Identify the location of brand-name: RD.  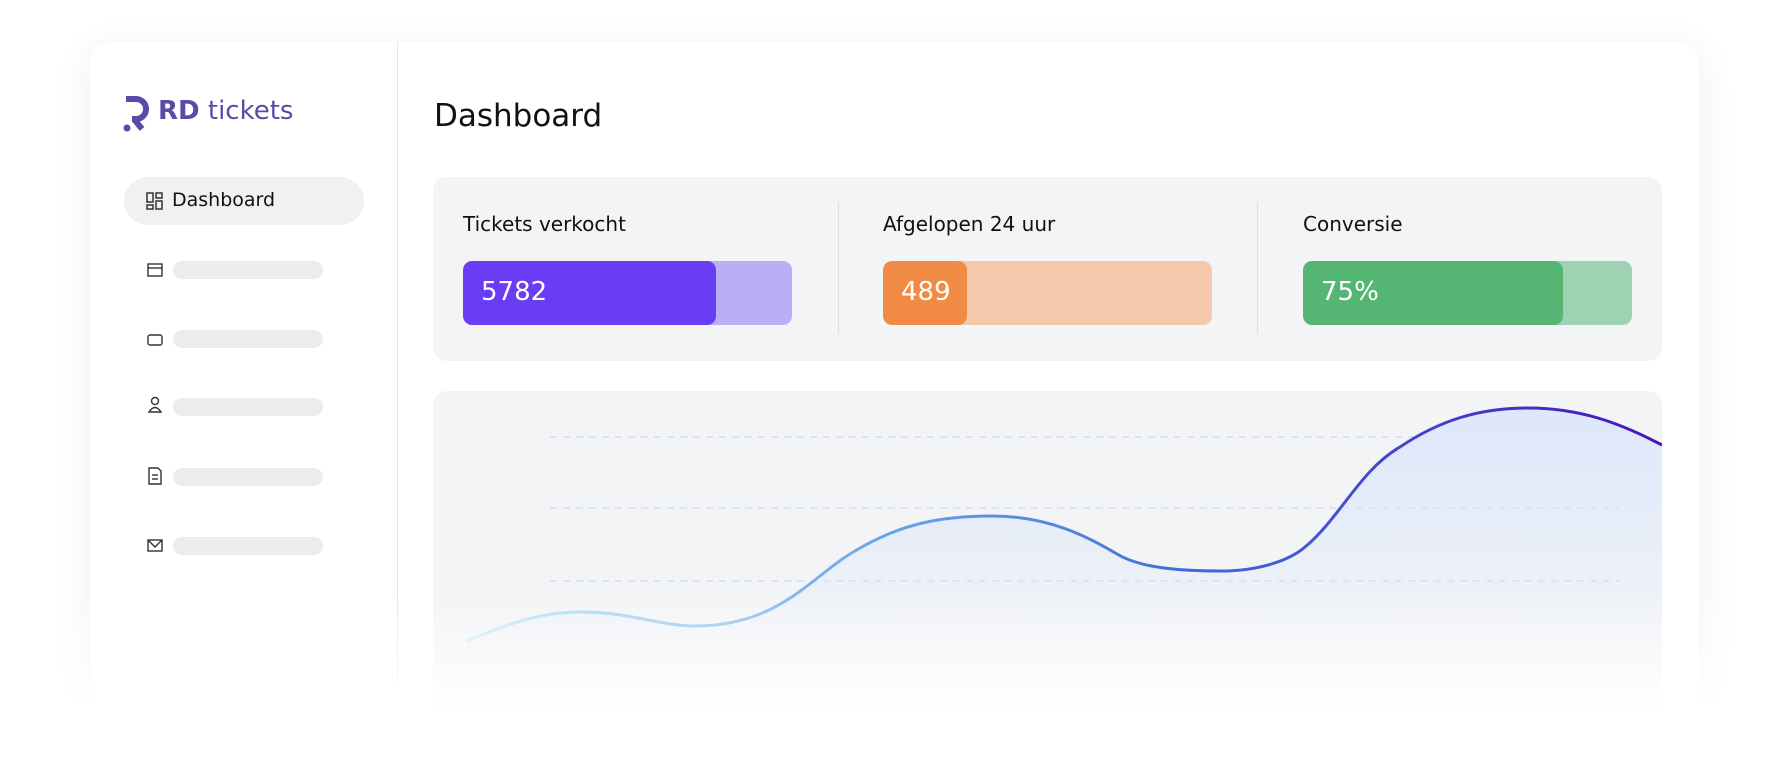
(179, 111).